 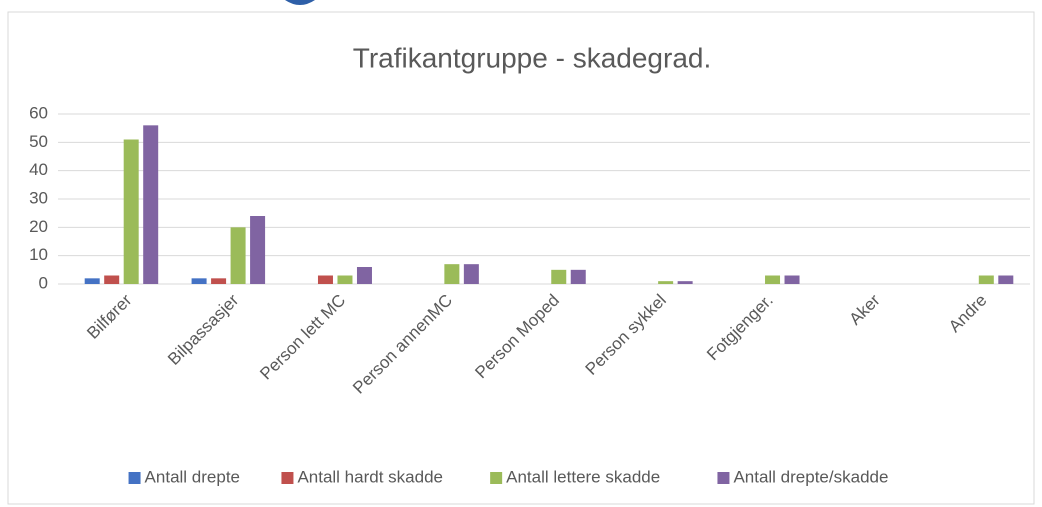 What do you see at coordinates (192, 476) in the screenshot?
I see `legend-label: Antall drepte` at bounding box center [192, 476].